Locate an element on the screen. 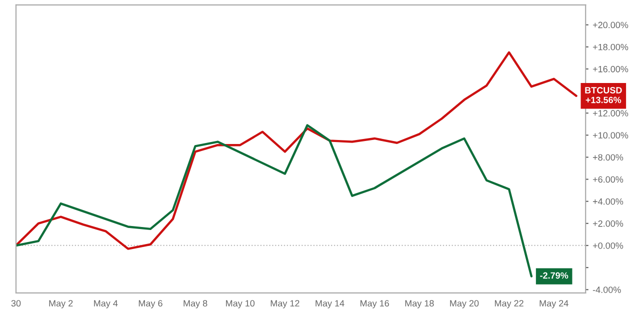 The height and width of the screenshot is (331, 640). x-tick-label: May 6 is located at coordinates (150, 304).